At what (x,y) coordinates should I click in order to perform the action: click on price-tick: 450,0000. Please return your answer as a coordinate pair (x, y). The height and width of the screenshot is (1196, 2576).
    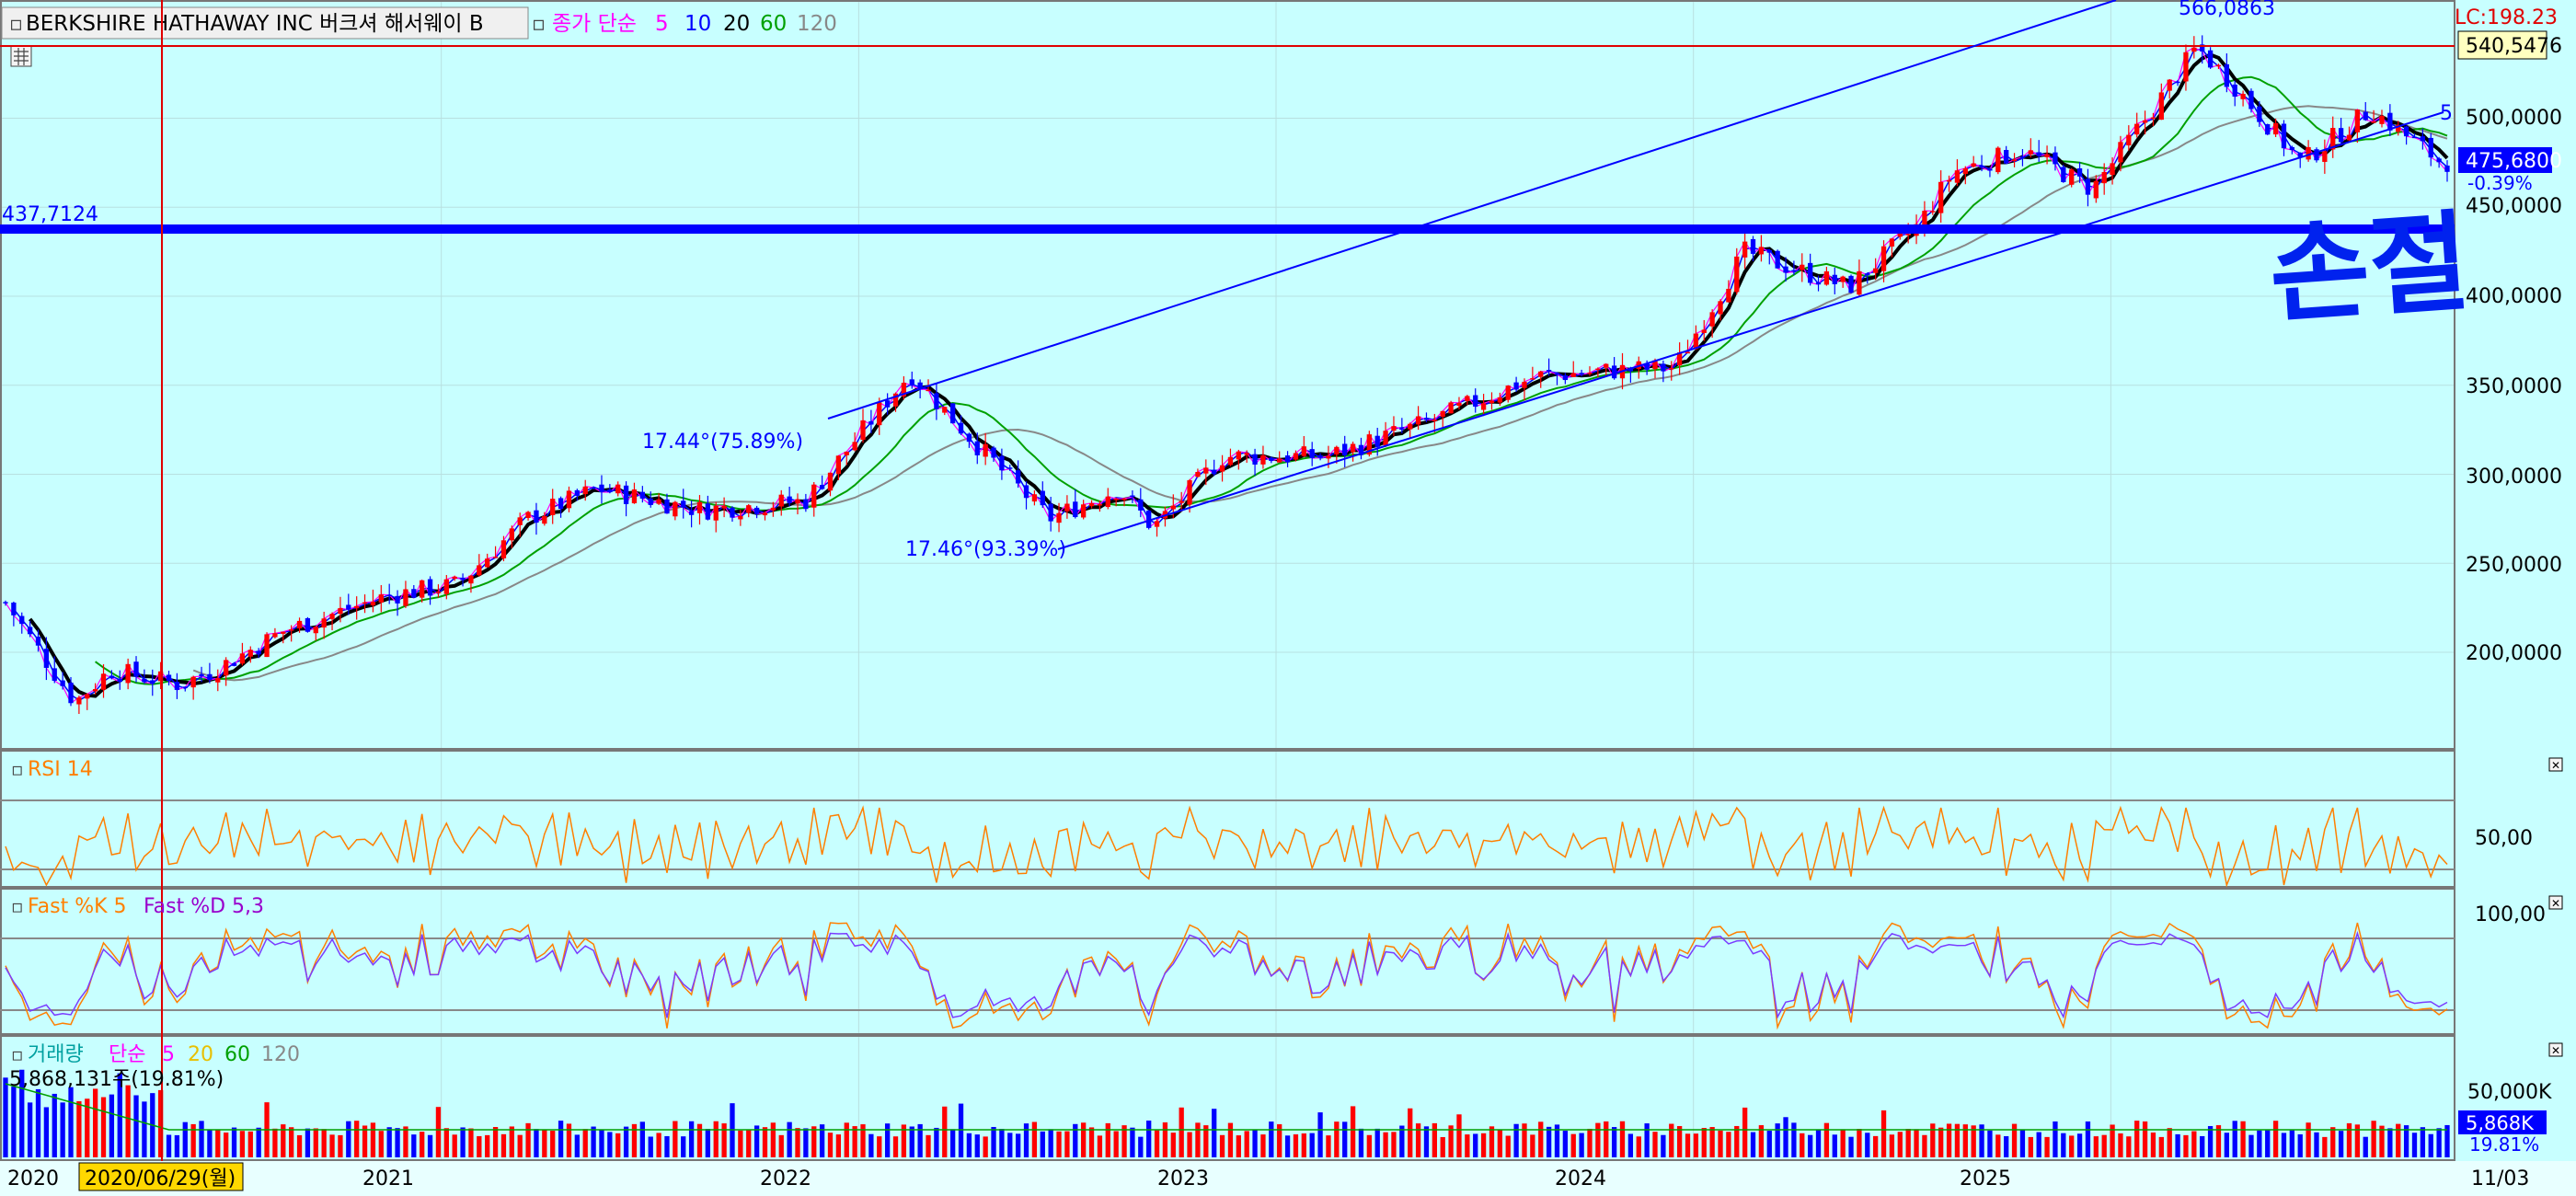
    Looking at the image, I should click on (2514, 206).